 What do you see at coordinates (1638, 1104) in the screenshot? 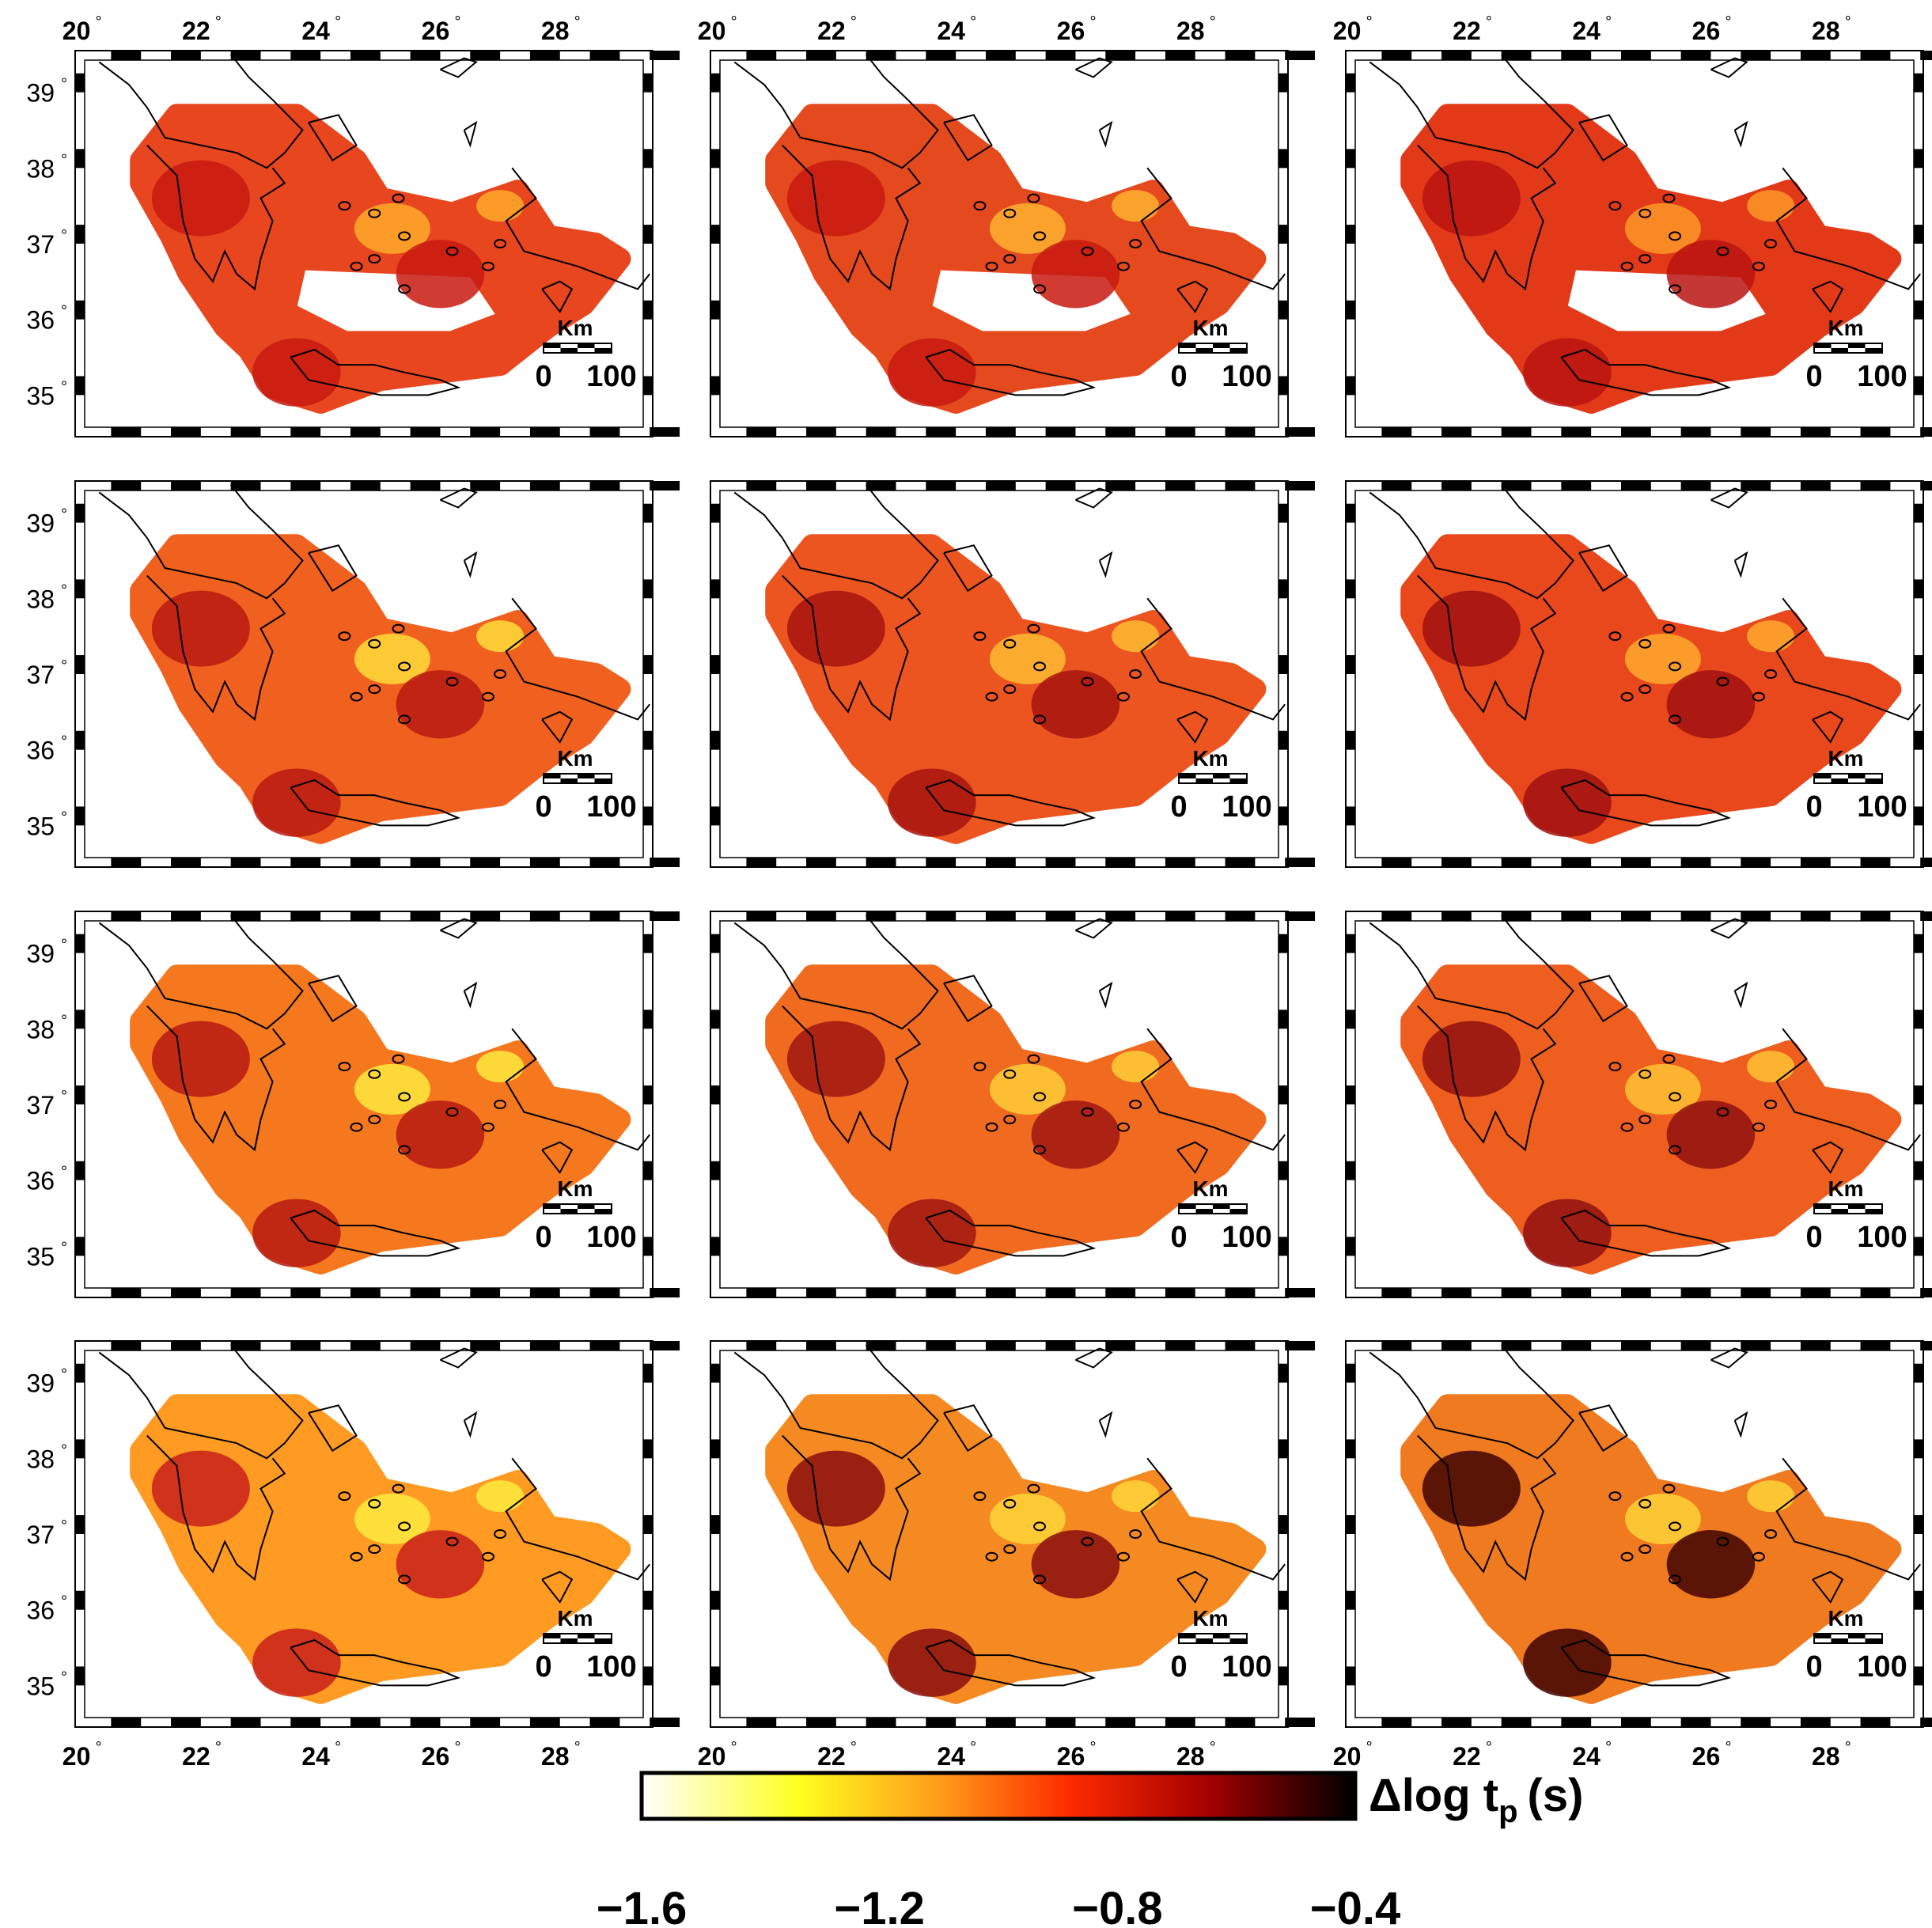
I see `map-panel: Km0 100` at bounding box center [1638, 1104].